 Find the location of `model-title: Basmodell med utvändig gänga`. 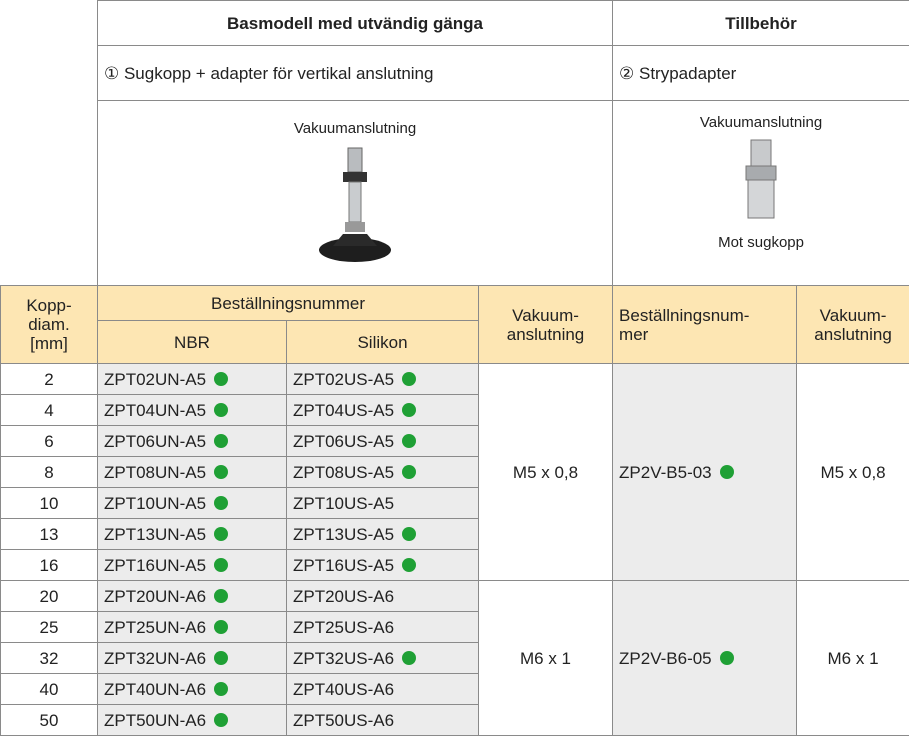

model-title: Basmodell med utvändig gänga is located at coordinates (355, 23).